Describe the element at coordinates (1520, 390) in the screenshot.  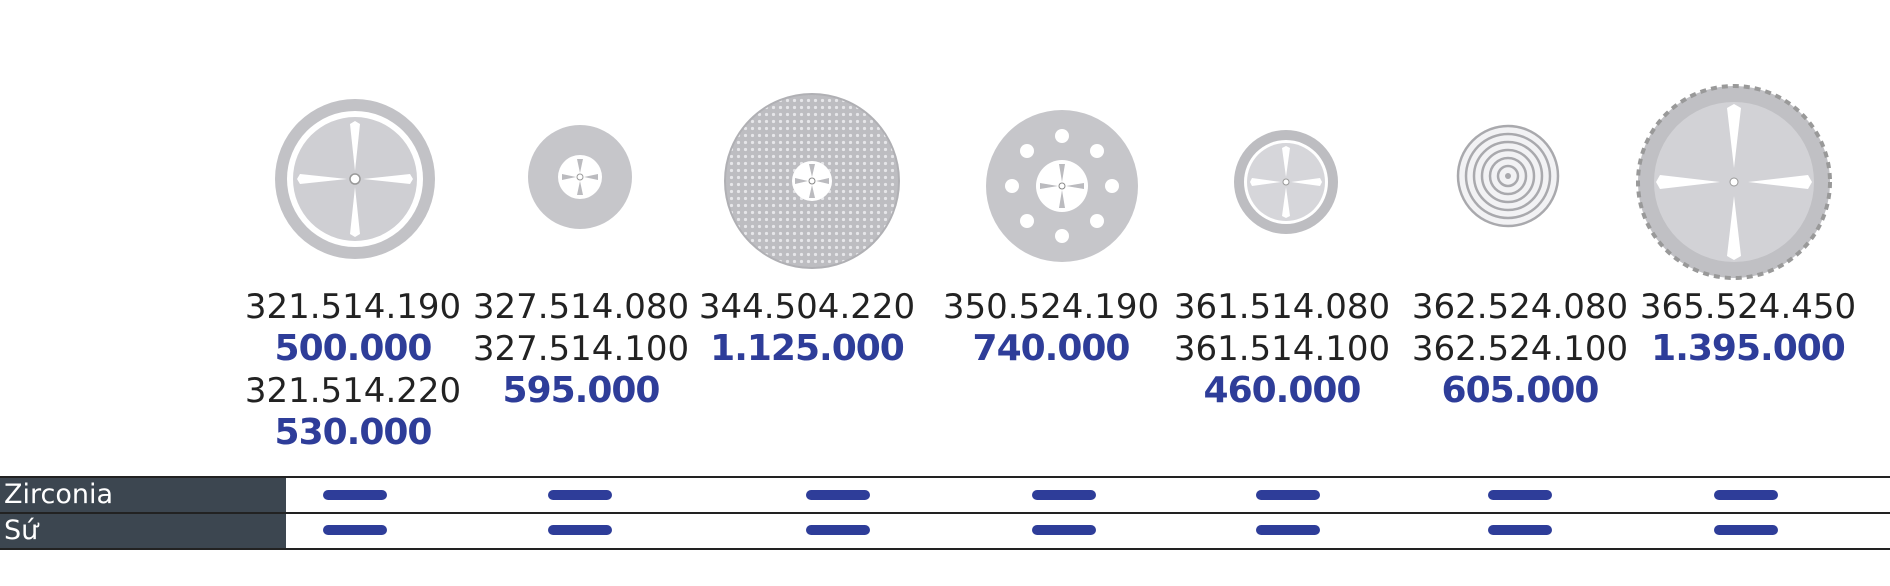
I see `product-price: 605.000` at that location.